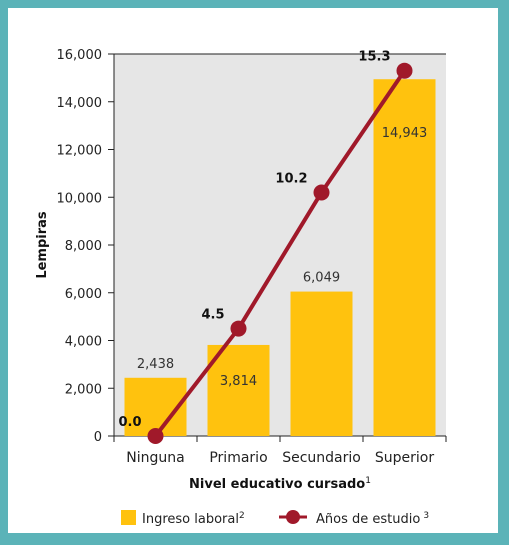 This screenshot has height=545, width=509. I want to click on line-value-label: 4.5, so click(212, 315).